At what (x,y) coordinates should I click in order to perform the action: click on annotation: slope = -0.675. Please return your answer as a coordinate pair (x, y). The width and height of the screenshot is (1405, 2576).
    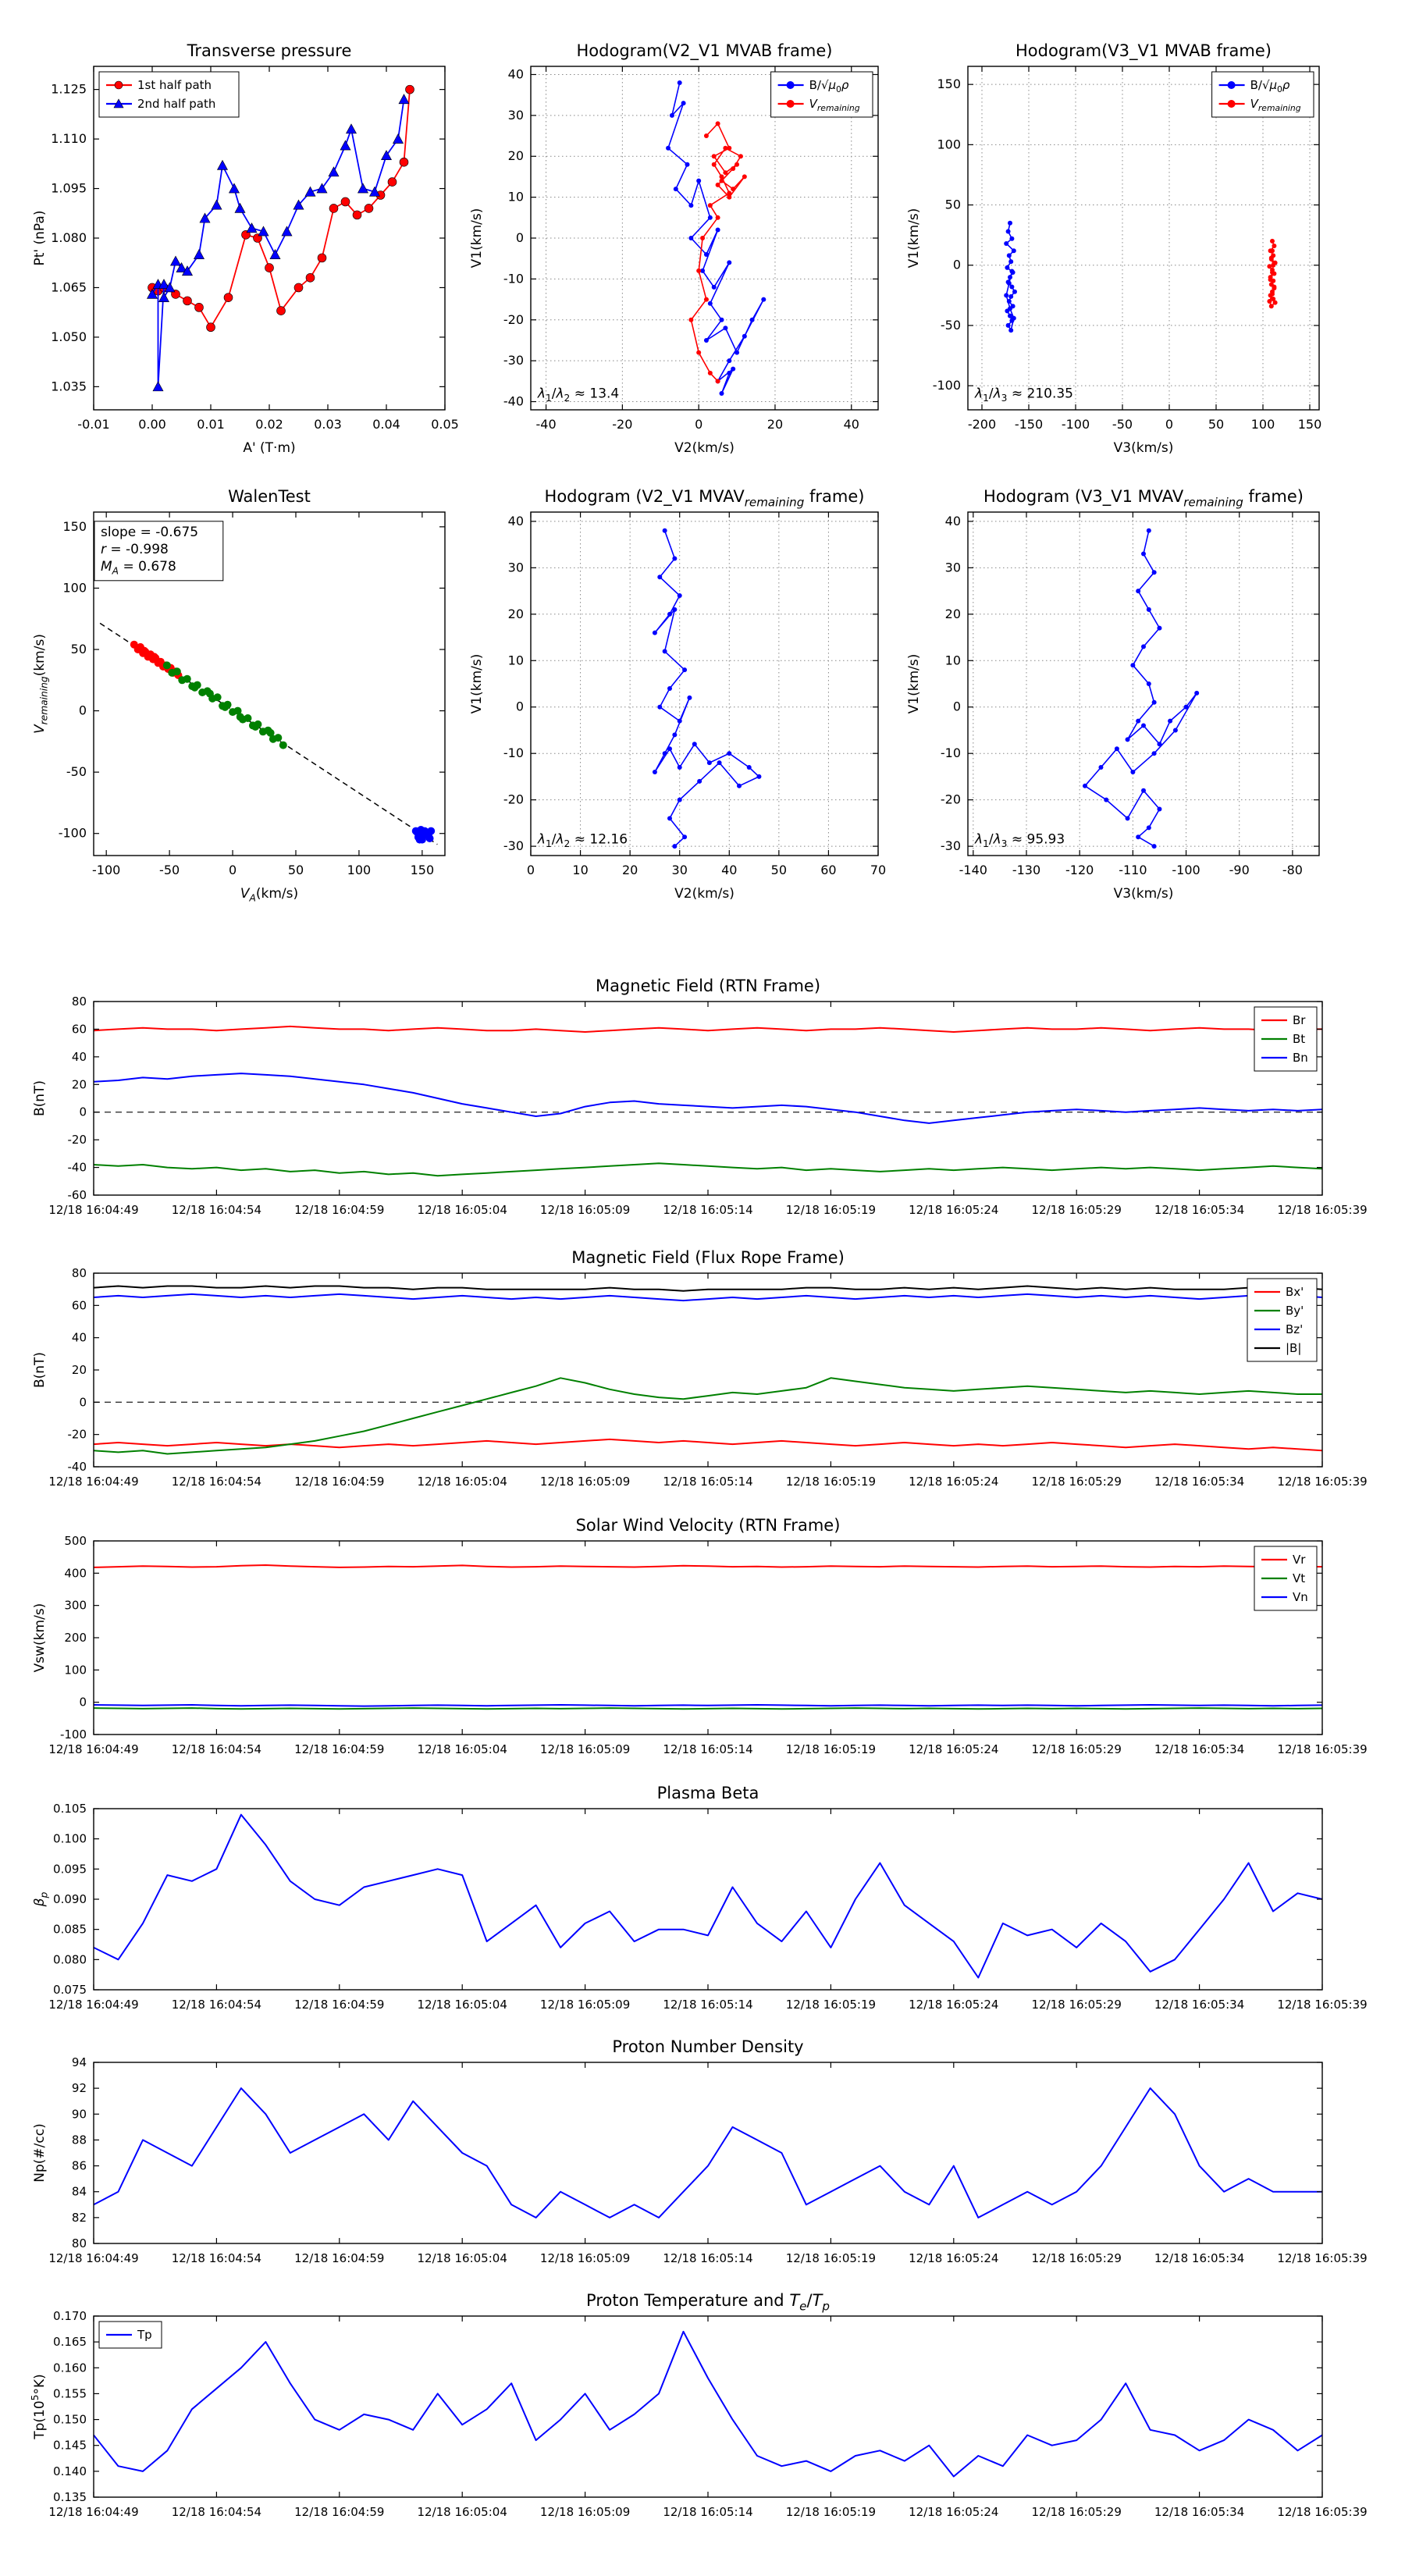
    Looking at the image, I should click on (150, 532).